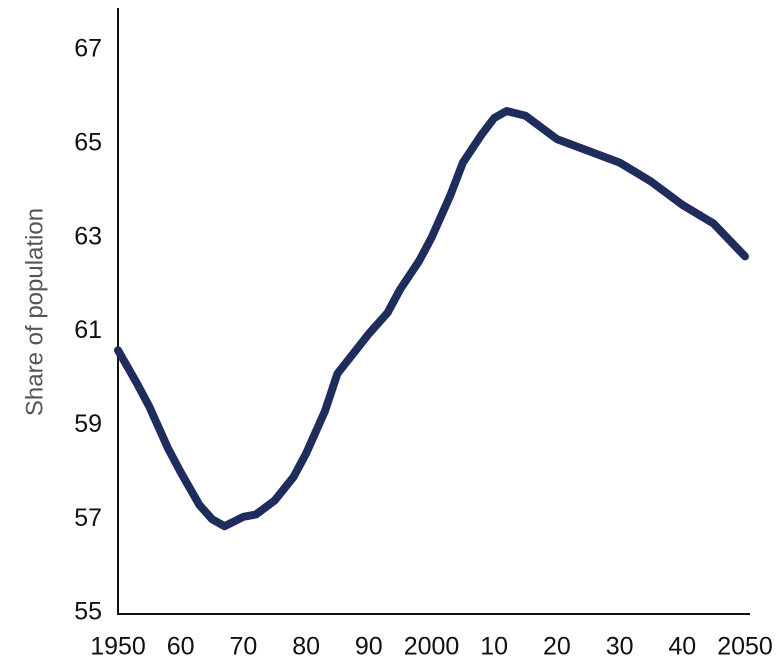 Image resolution: width=784 pixels, height=668 pixels. What do you see at coordinates (88, 612) in the screenshot?
I see `y-tick-label: 55` at bounding box center [88, 612].